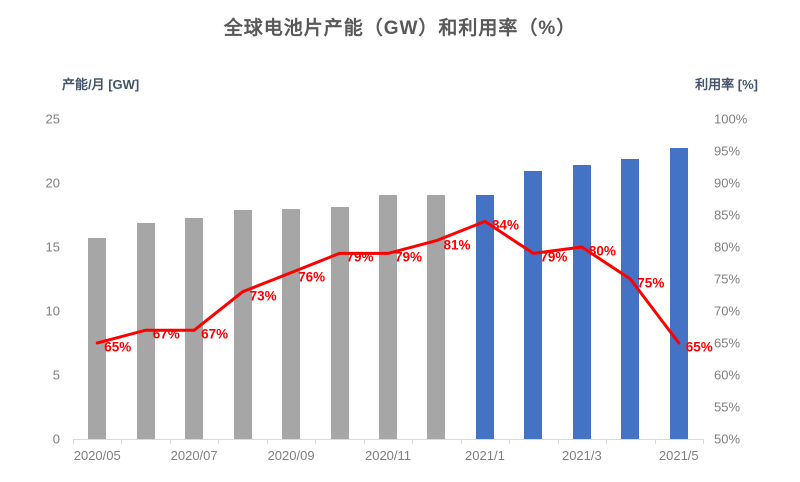 This screenshot has width=800, height=482. I want to click on right-axis-tick-label: 75%, so click(727, 279).